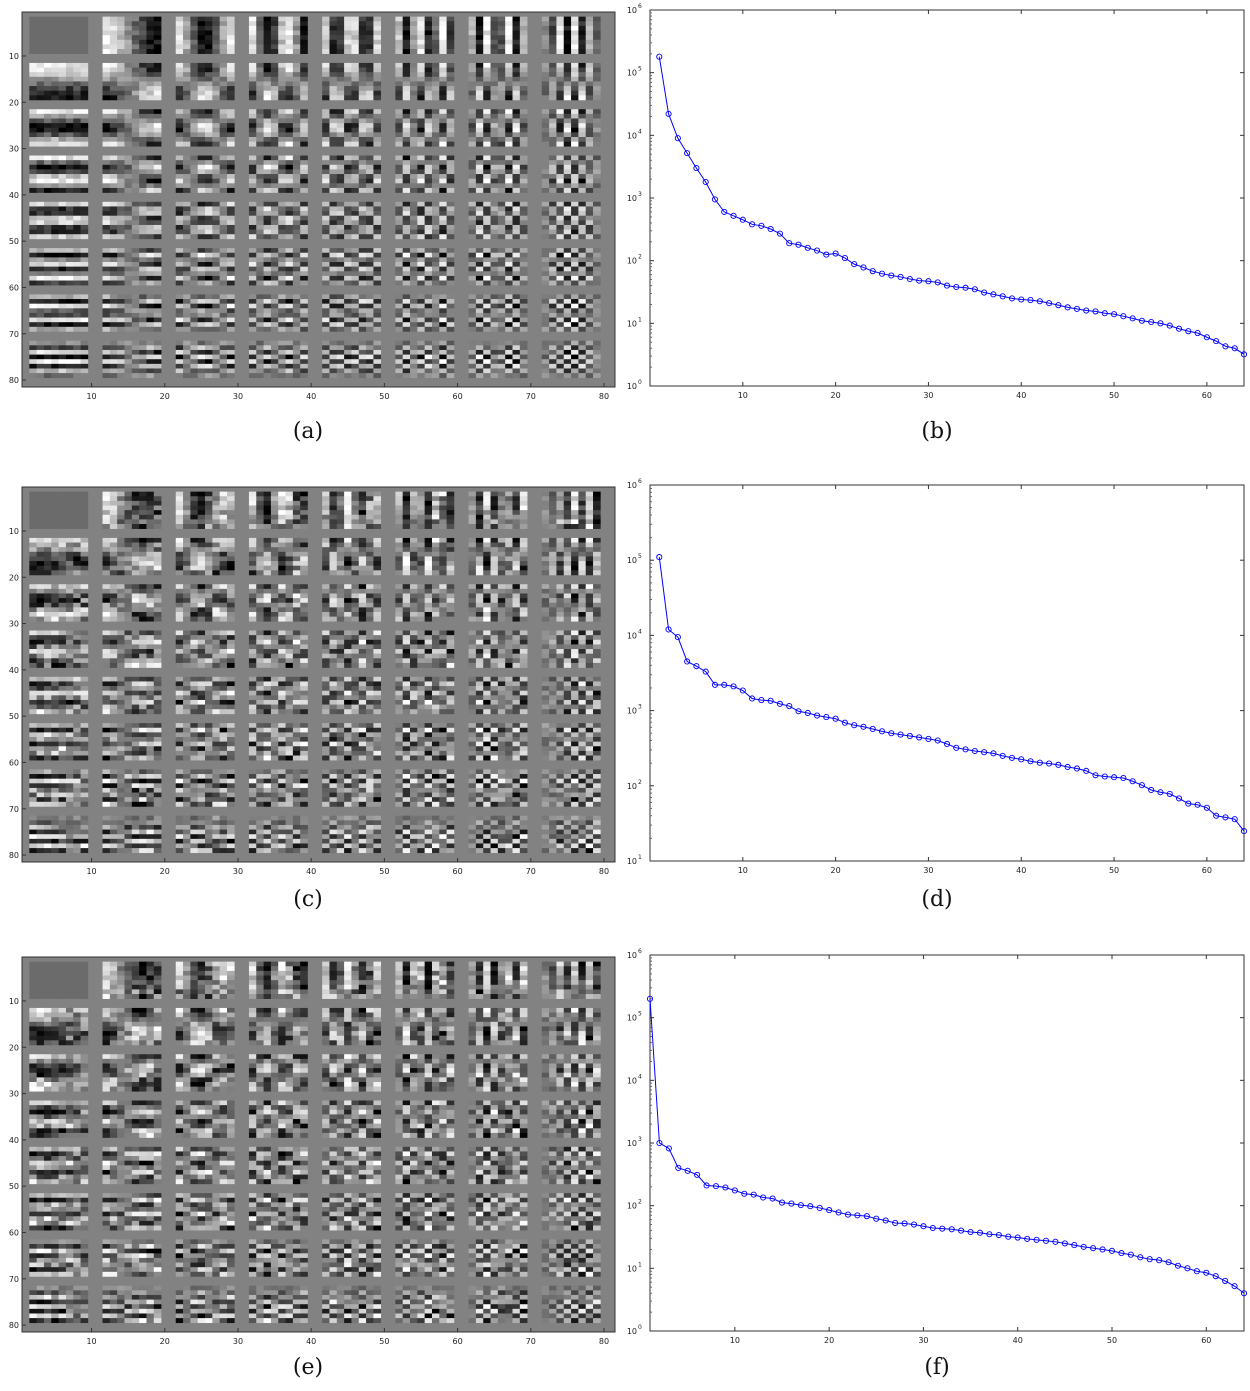 This screenshot has width=1250, height=1391. What do you see at coordinates (310, 202) in the screenshot?
I see `image-panel-a: 10 20 30 40 50 60 70 80 10 20 30 40 50 60 70 80` at bounding box center [310, 202].